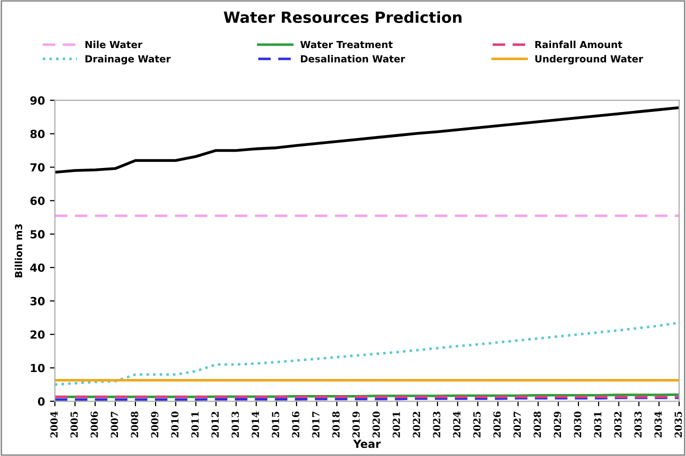  I want to click on y-tick-label: 10, so click(37, 368).